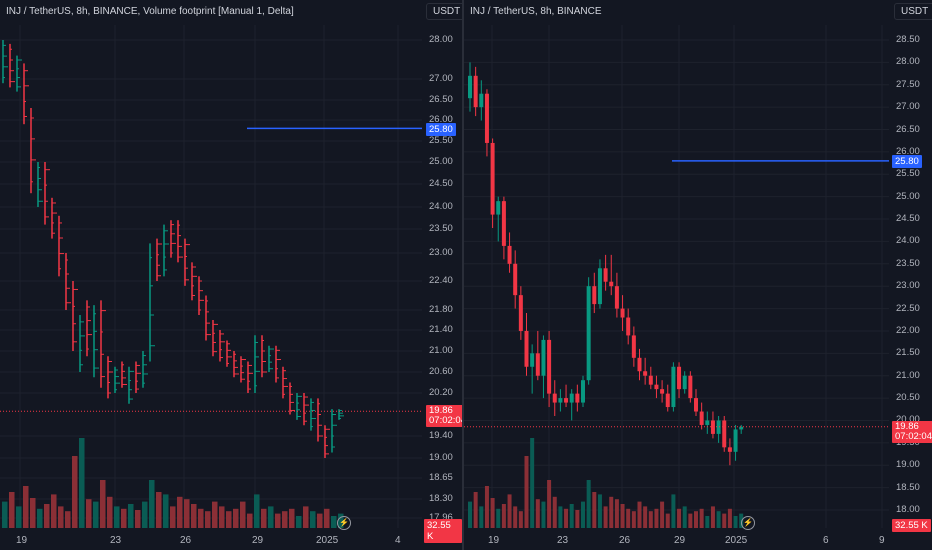  What do you see at coordinates (463, 275) in the screenshot?
I see `pane-divider` at bounding box center [463, 275].